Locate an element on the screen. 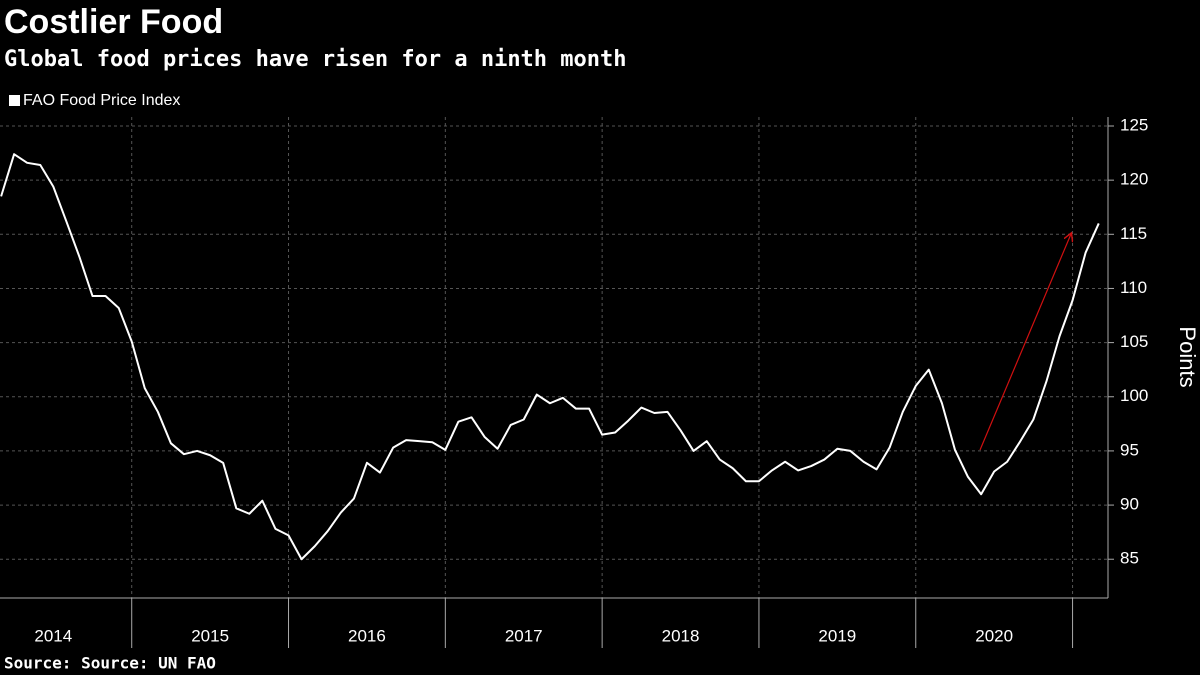  annotation-arrow is located at coordinates (1025, 342).